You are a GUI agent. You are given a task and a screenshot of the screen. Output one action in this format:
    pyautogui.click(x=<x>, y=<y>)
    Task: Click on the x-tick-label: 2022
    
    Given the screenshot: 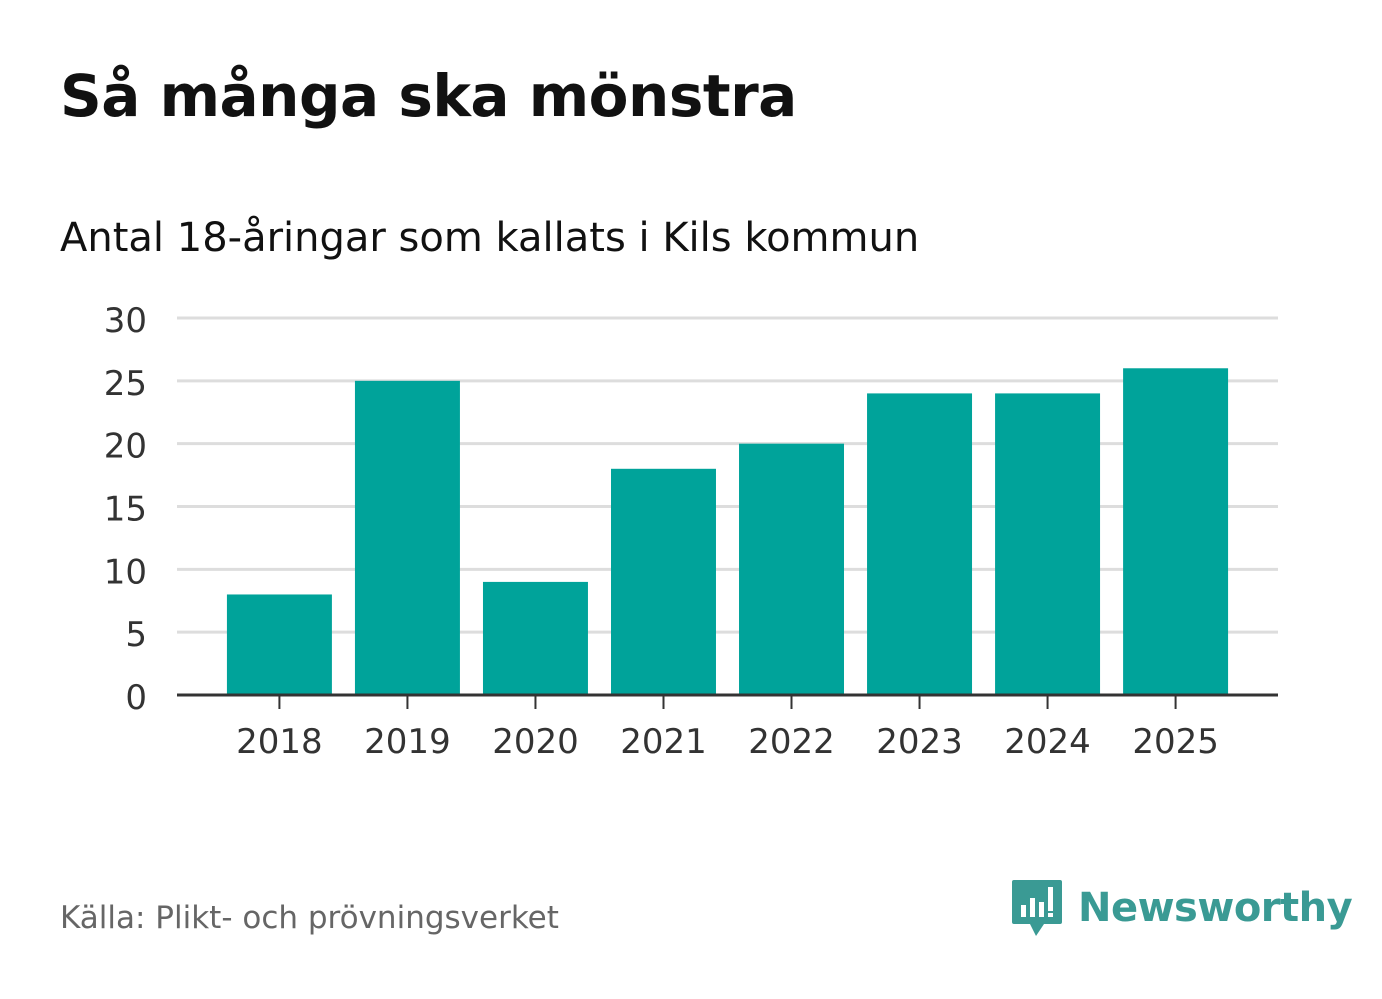 What is the action you would take?
    pyautogui.click(x=791, y=742)
    